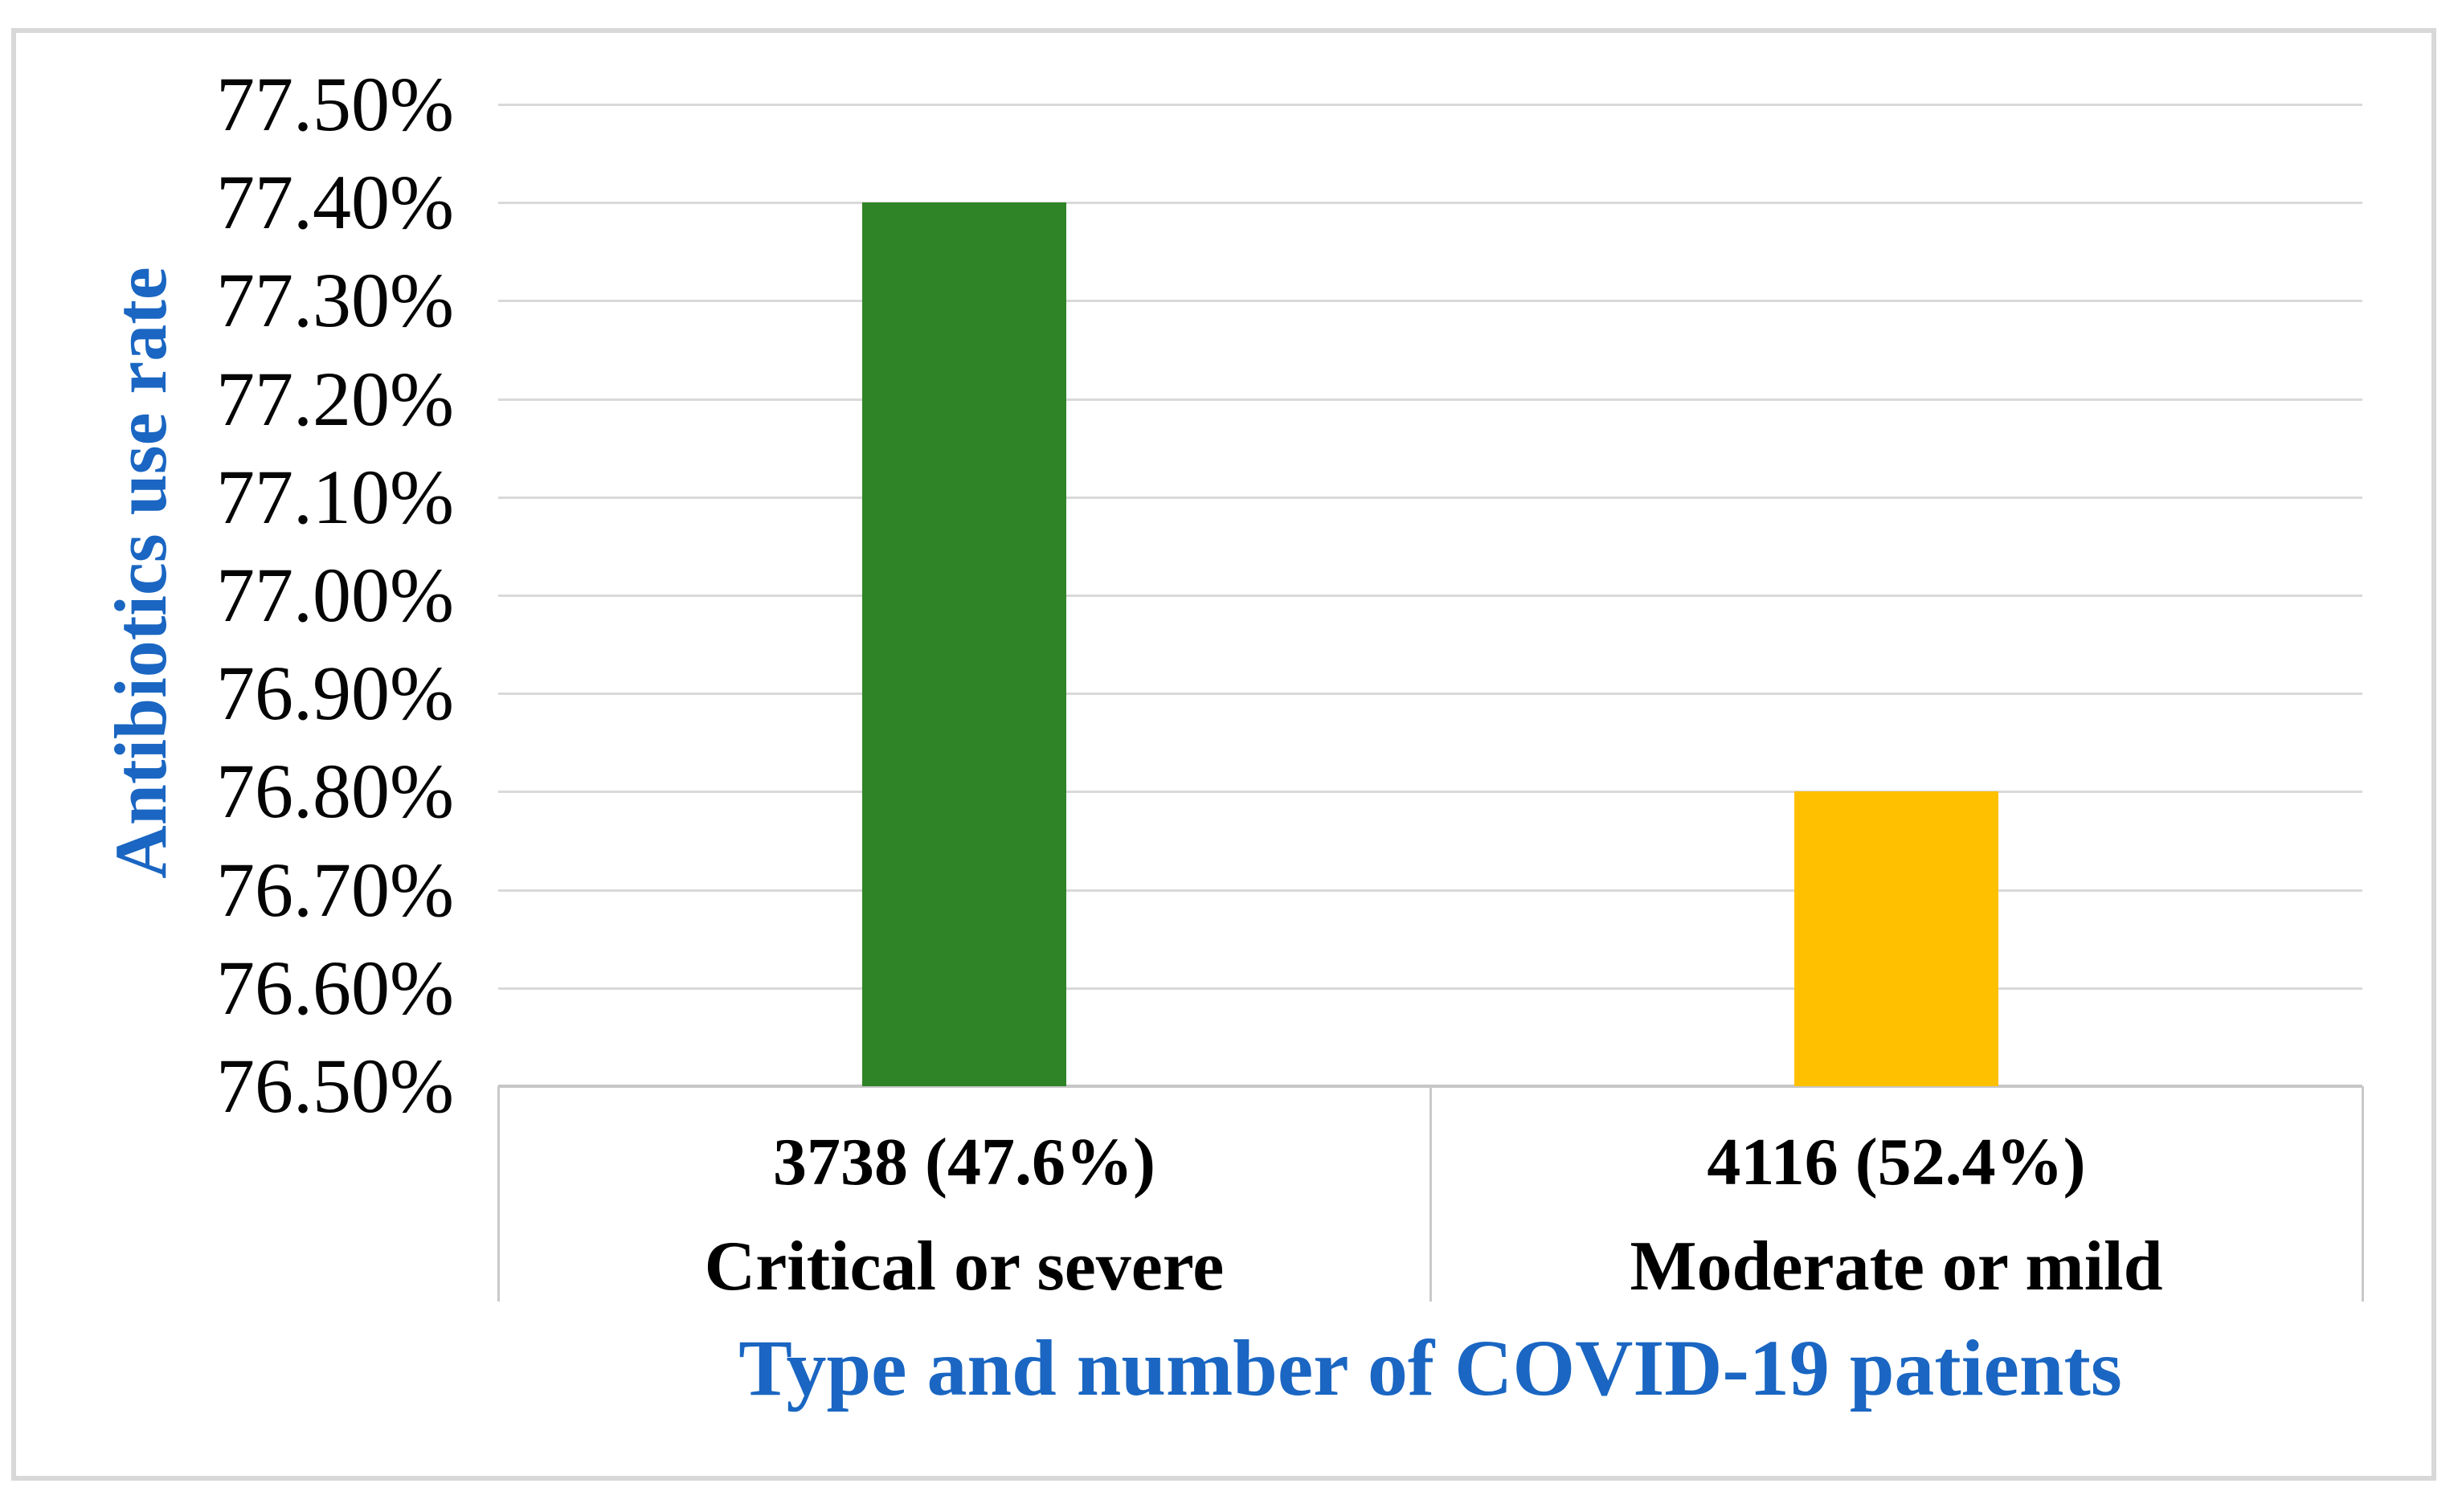 The width and height of the screenshot is (2458, 1512). What do you see at coordinates (1896, 938) in the screenshot?
I see `bar-moderate-or-mild` at bounding box center [1896, 938].